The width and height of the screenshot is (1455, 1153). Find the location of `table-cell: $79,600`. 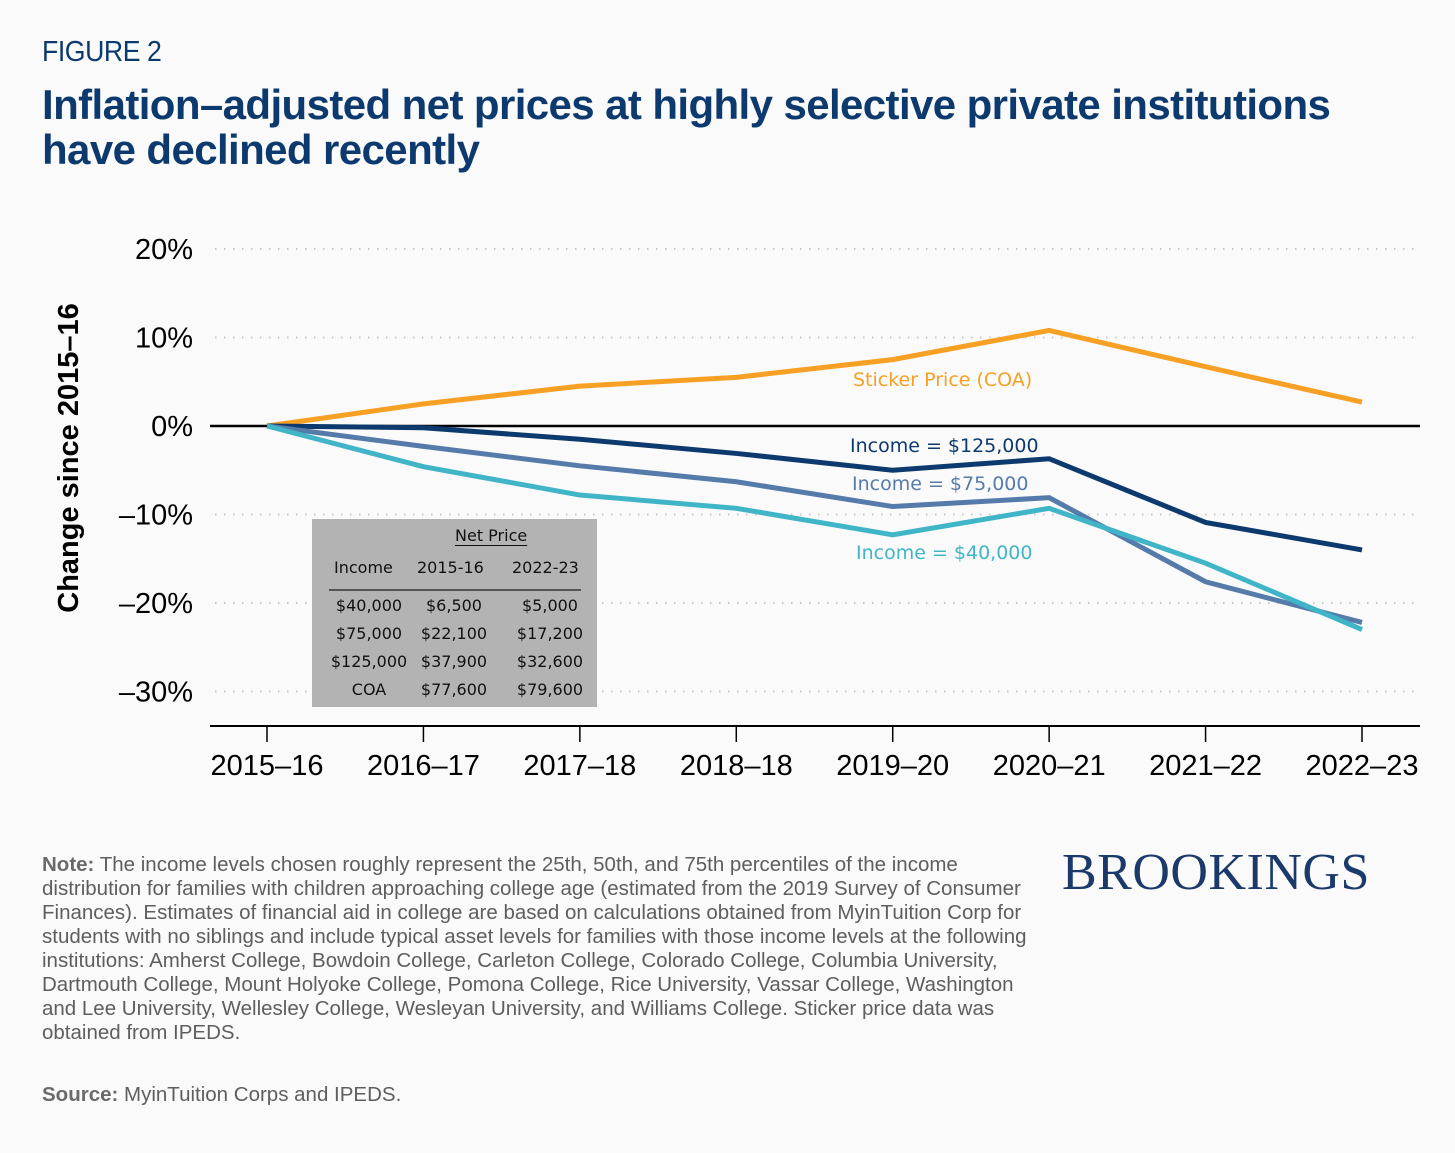

table-cell: $79,600 is located at coordinates (550, 689).